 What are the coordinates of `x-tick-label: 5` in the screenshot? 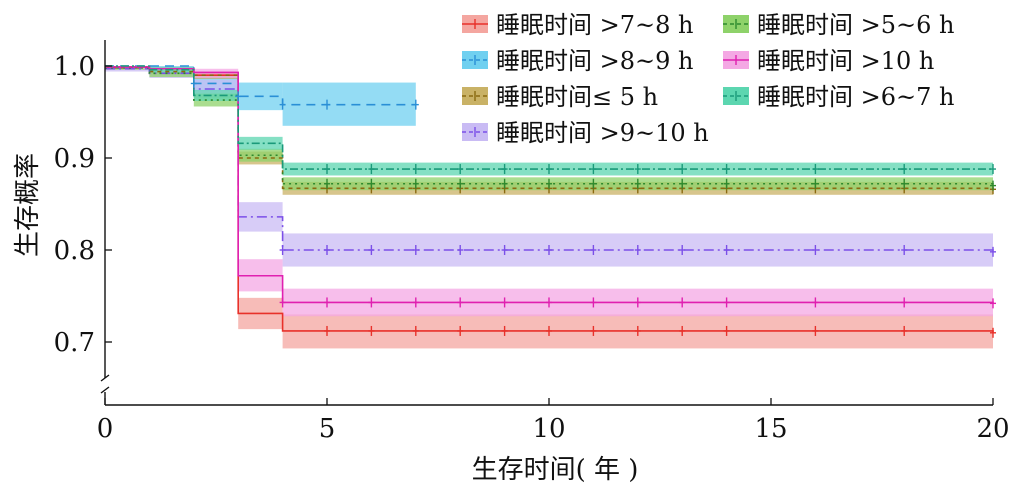 It's located at (327, 429).